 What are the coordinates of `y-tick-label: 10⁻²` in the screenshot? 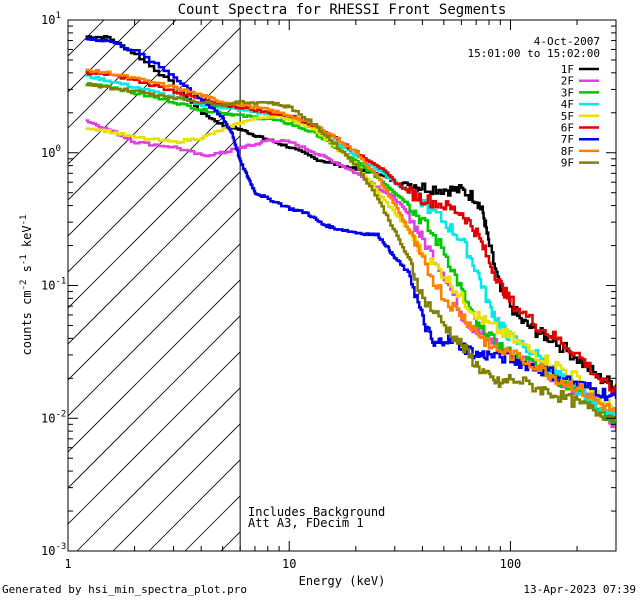 It's located at (53, 417).